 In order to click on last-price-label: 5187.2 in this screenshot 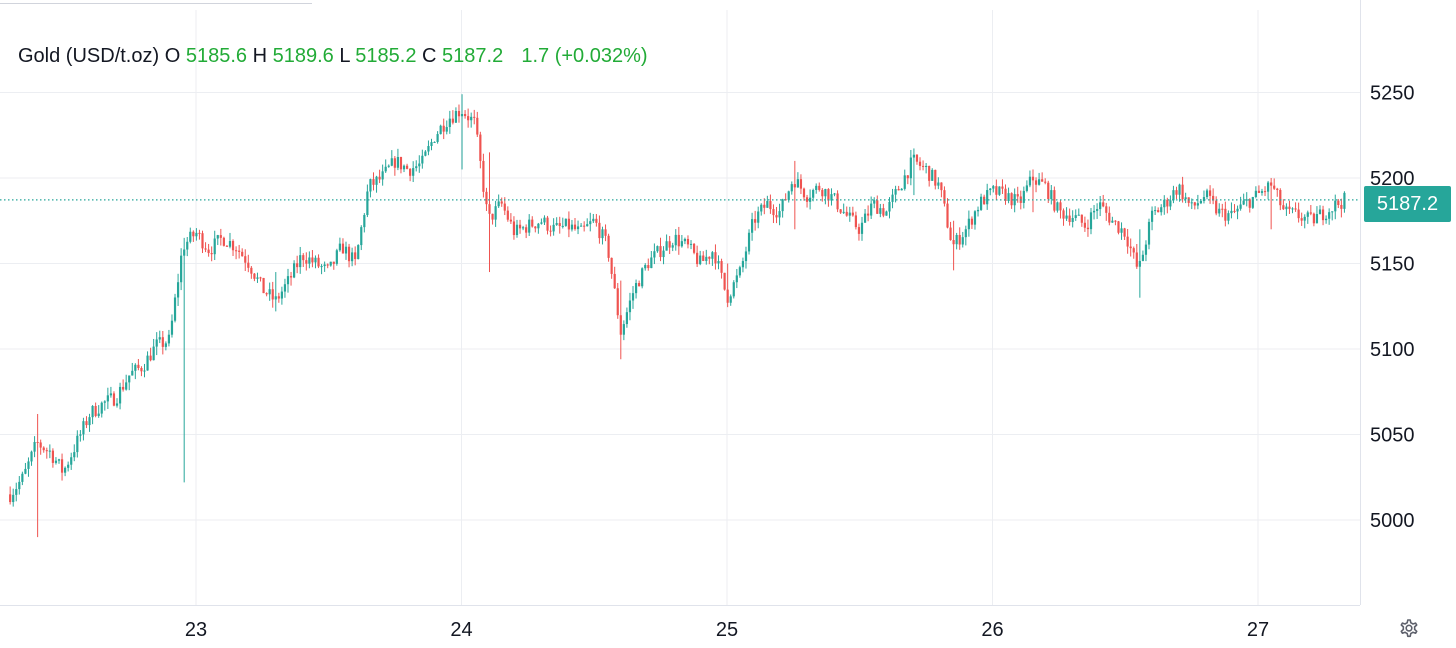, I will do `click(1407, 204)`.